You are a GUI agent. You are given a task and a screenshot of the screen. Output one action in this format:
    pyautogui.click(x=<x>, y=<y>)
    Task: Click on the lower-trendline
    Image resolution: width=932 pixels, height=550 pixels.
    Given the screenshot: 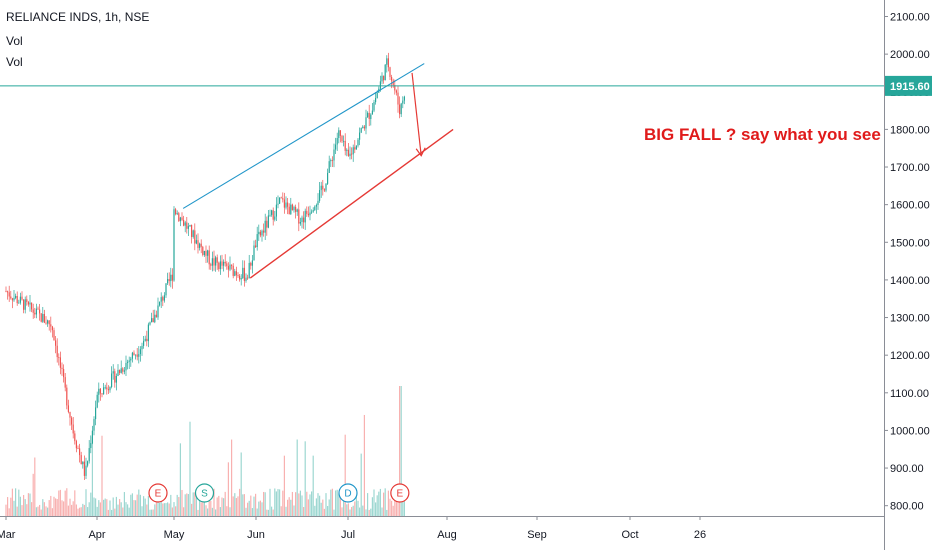 What is the action you would take?
    pyautogui.click(x=351, y=203)
    